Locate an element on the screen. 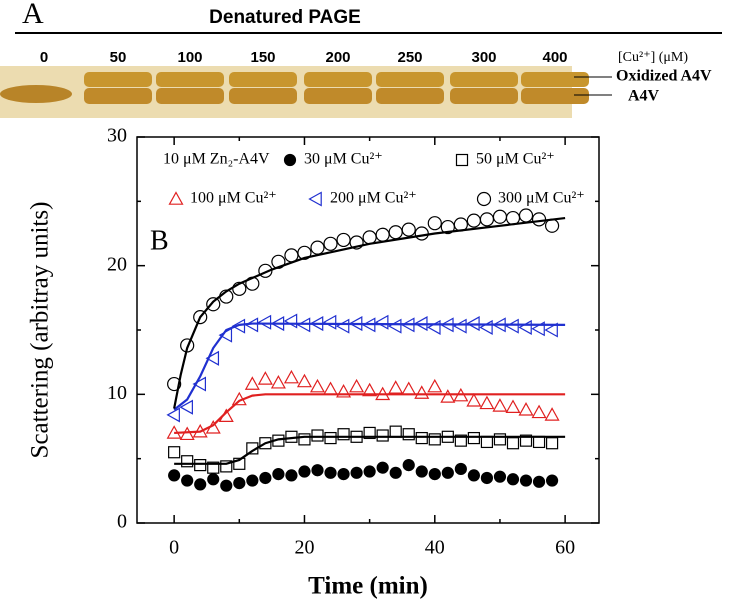 This screenshot has width=738, height=611. x-tick-label: 0 is located at coordinates (174, 548).